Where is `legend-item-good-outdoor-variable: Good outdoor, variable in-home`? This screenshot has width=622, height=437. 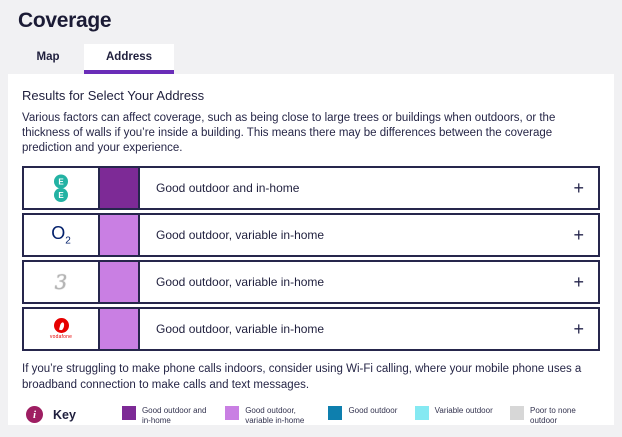 legend-item-good-outdoor-variable: Good outdoor, variable in-home is located at coordinates (268, 415).